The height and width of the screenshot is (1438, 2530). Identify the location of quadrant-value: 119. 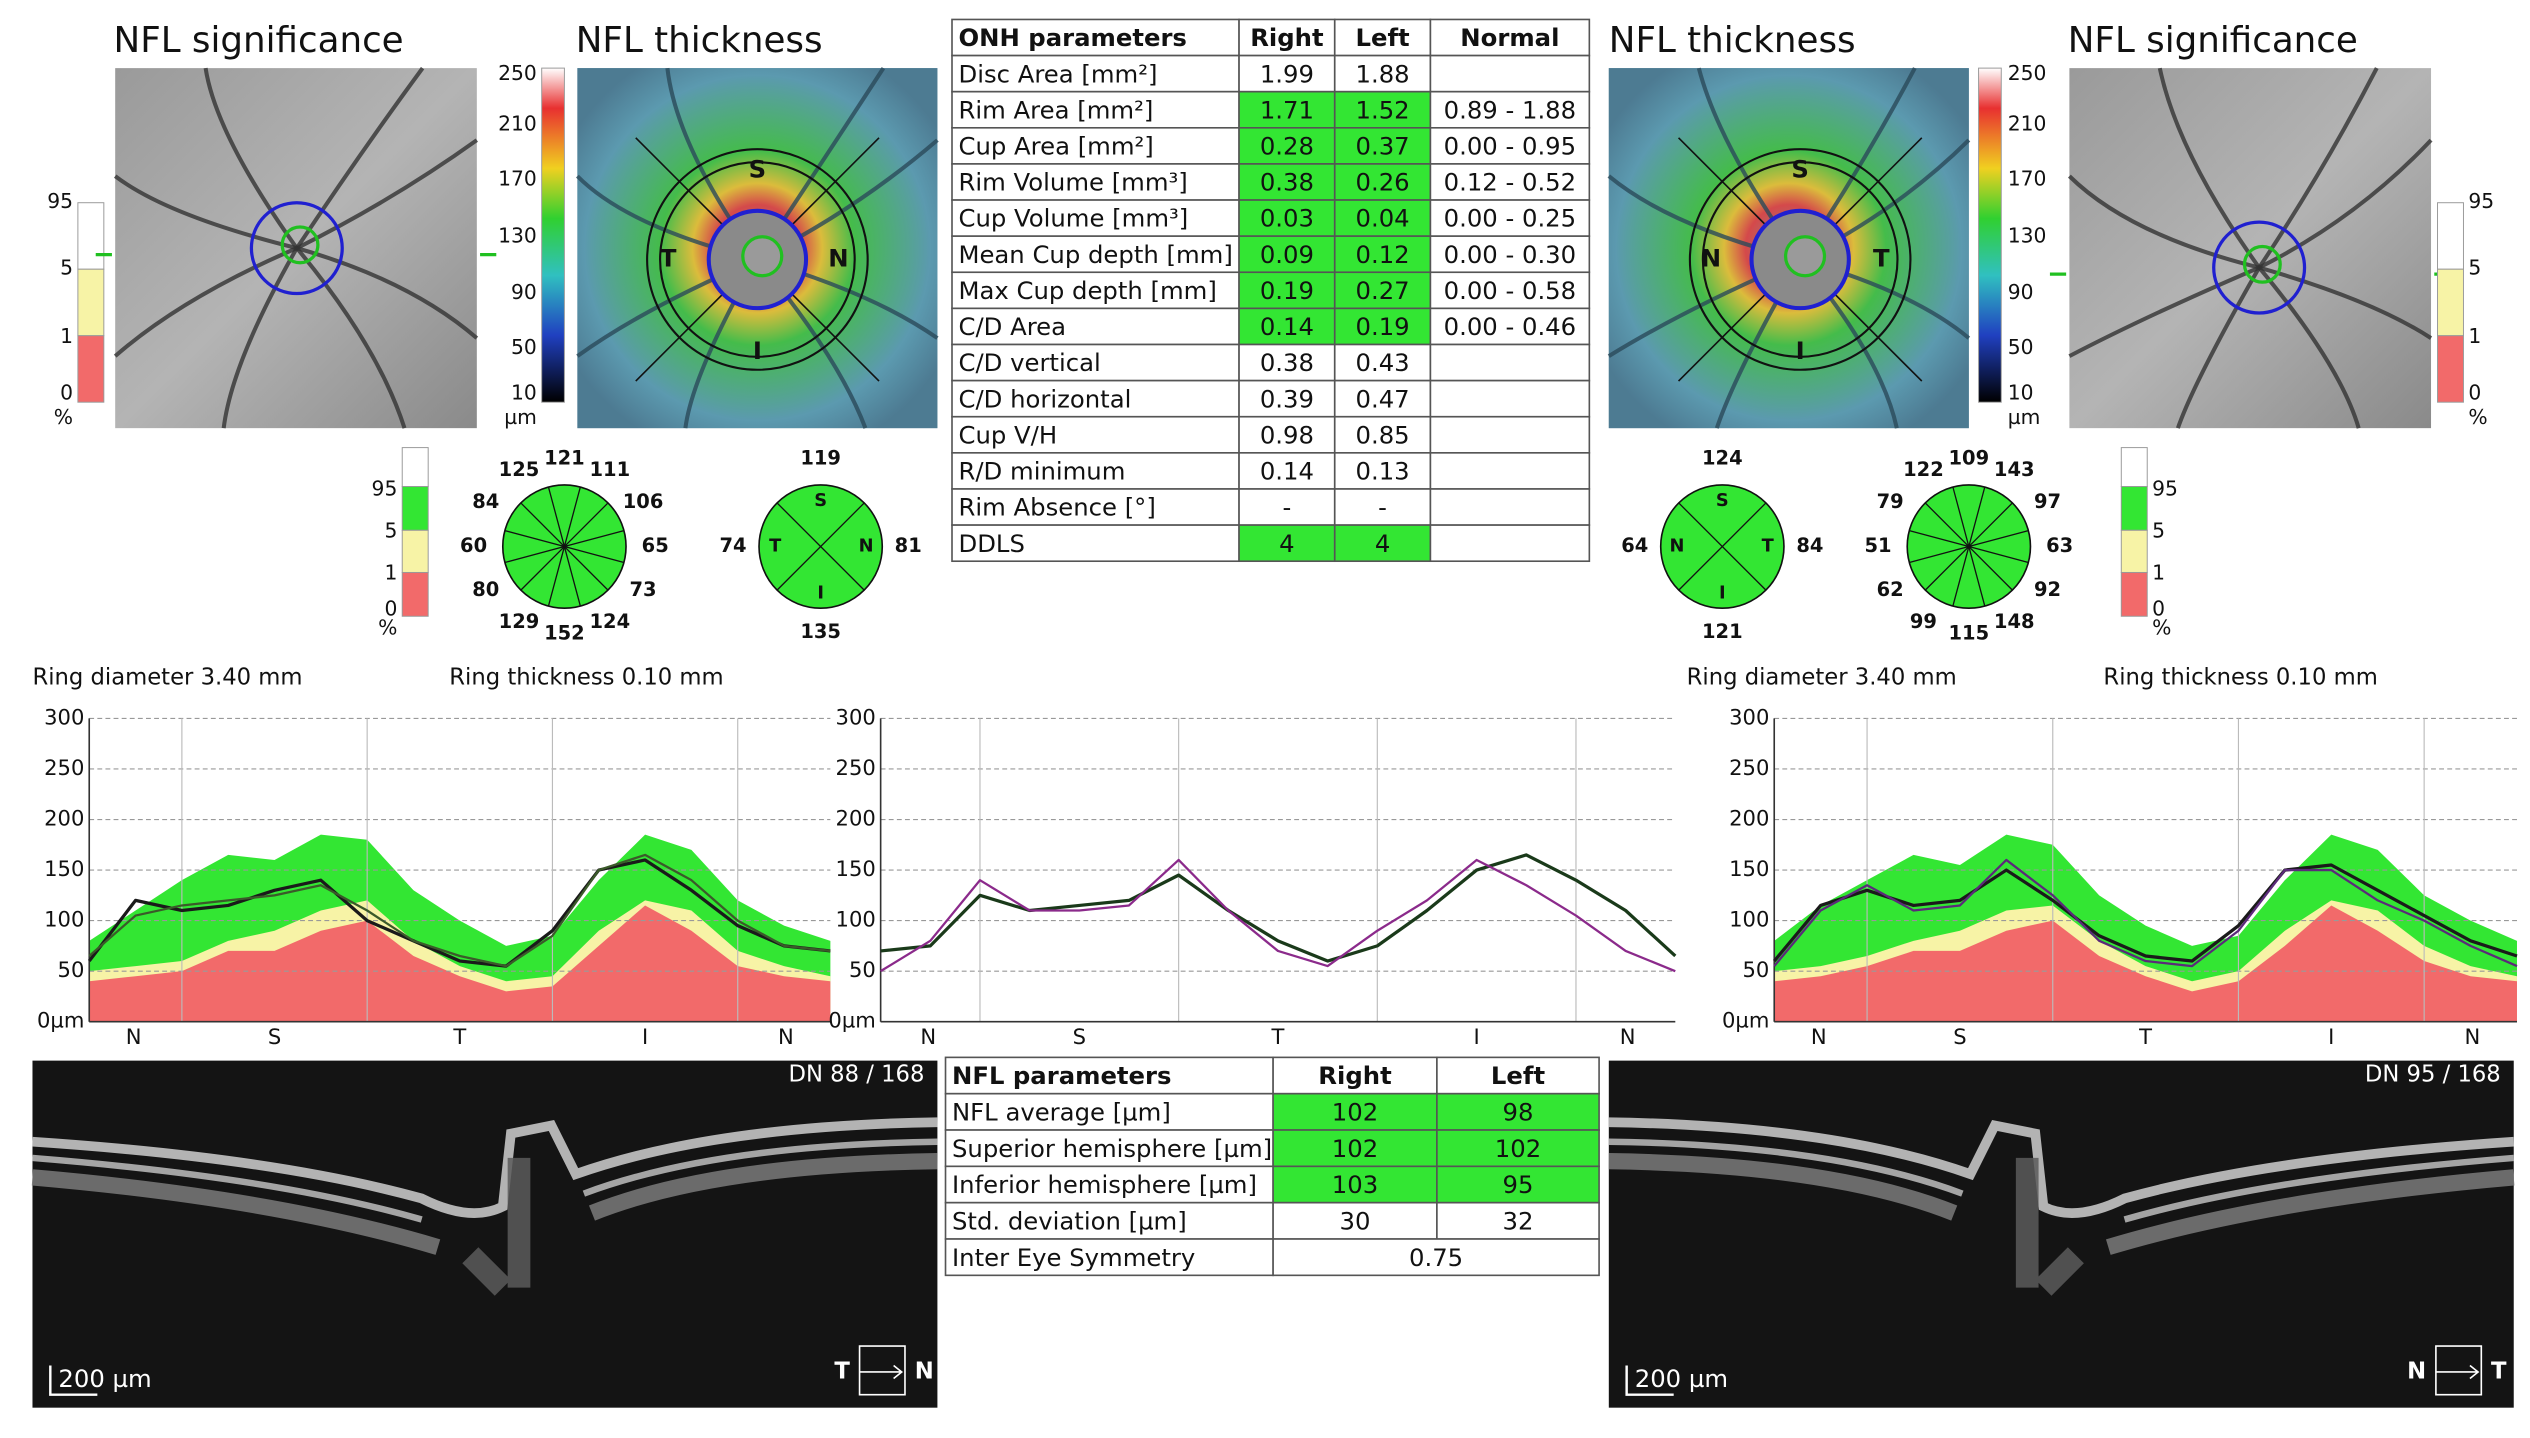
(820, 457).